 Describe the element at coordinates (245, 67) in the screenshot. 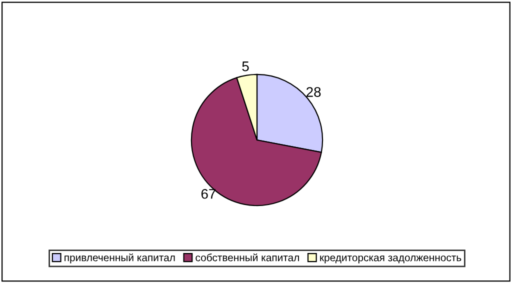

I see `data-label: 5` at that location.